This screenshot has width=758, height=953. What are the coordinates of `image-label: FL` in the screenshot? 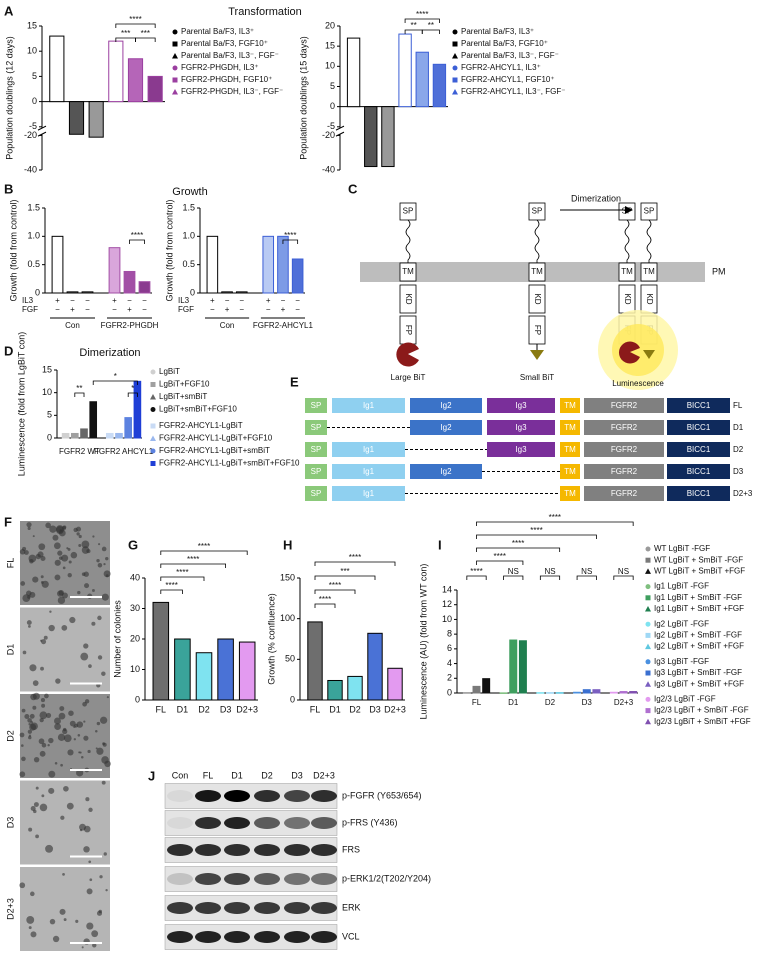 It's located at (10, 563).